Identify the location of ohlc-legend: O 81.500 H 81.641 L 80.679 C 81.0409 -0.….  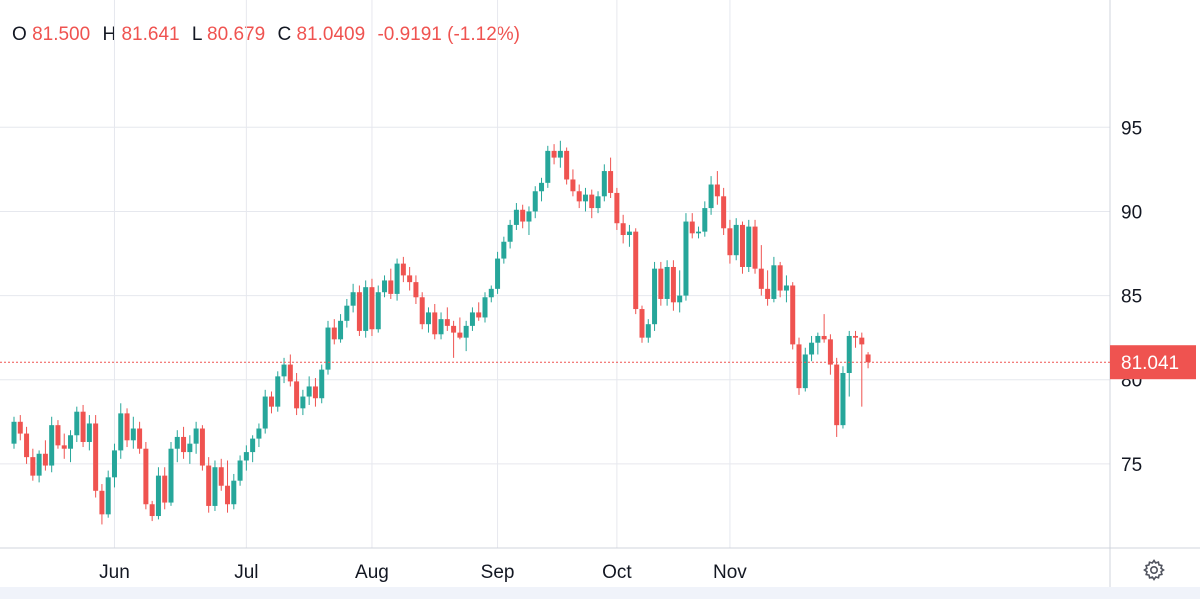
(269, 35).